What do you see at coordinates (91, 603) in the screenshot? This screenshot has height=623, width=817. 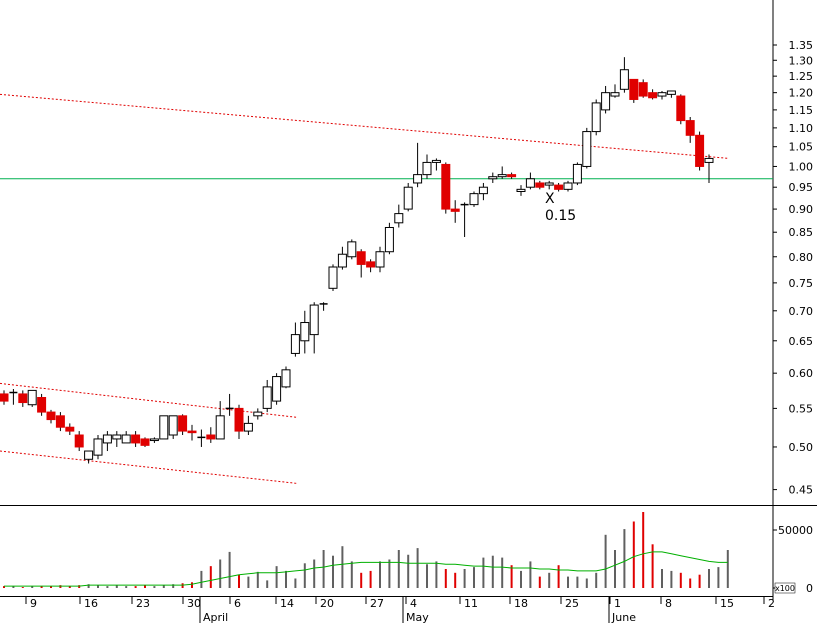 I see `date-tick-label: 16` at bounding box center [91, 603].